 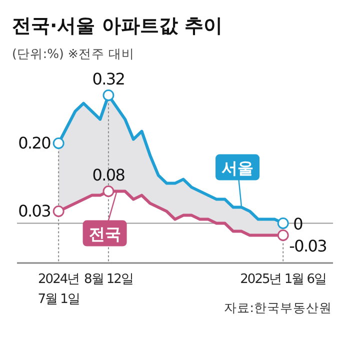 What do you see at coordinates (298, 224) in the screenshot?
I see `data-label: 0` at bounding box center [298, 224].